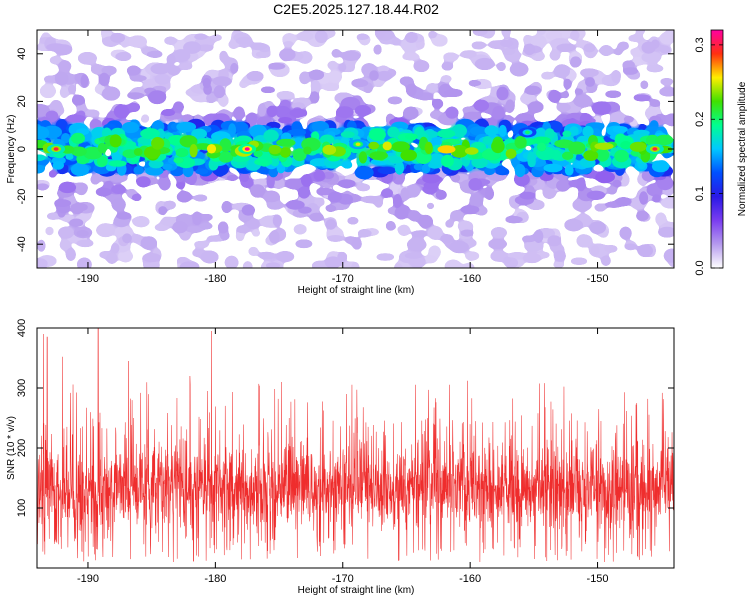 The height and width of the screenshot is (600, 750). What do you see at coordinates (717, 149) in the screenshot?
I see `colorbar-gradient` at bounding box center [717, 149].